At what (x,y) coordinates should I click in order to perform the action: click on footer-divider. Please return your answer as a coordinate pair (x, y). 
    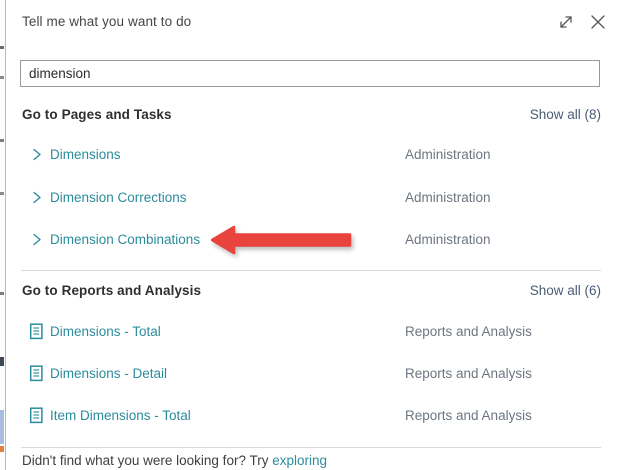
    Looking at the image, I should click on (311, 447).